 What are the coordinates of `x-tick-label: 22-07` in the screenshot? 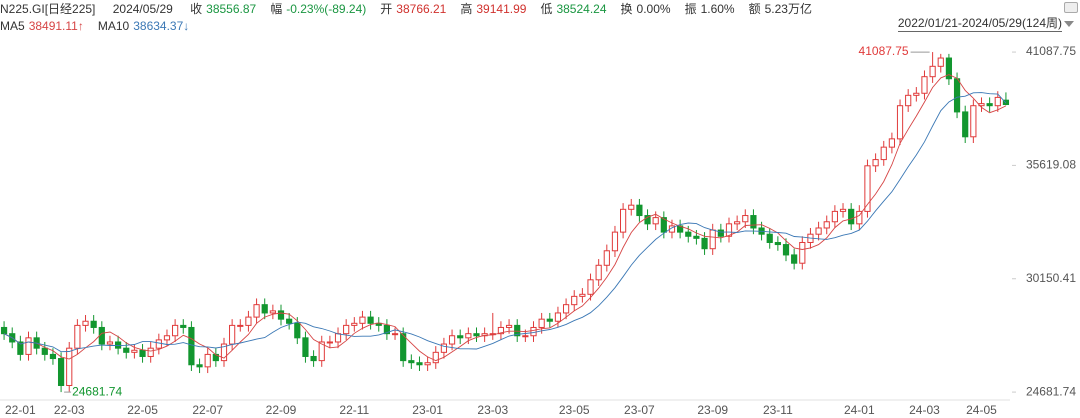 It's located at (207, 410).